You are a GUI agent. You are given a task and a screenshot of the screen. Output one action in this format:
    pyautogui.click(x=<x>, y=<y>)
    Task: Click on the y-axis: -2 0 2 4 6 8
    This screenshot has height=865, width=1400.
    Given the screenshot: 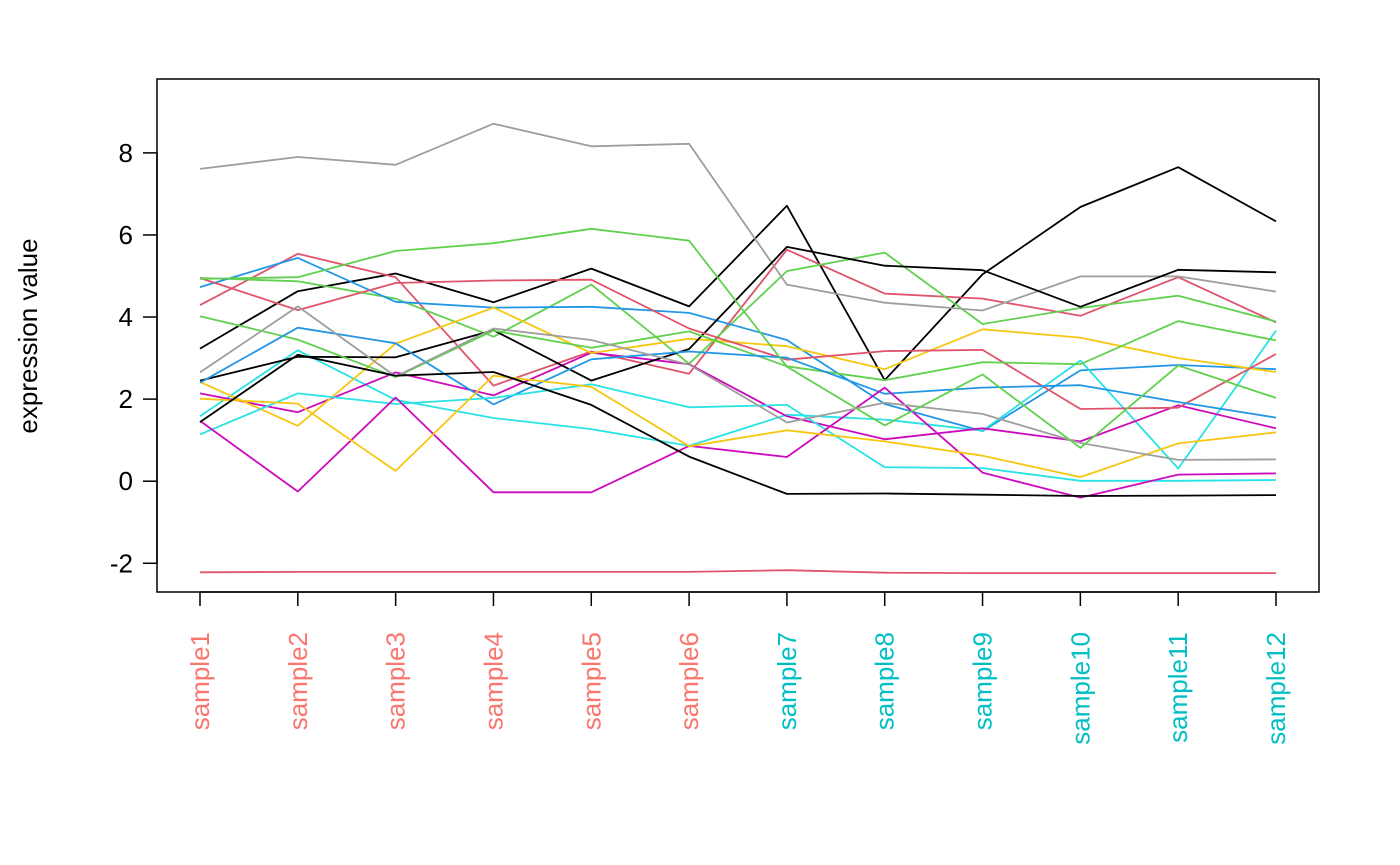 What is the action you would take?
    pyautogui.click(x=134, y=358)
    